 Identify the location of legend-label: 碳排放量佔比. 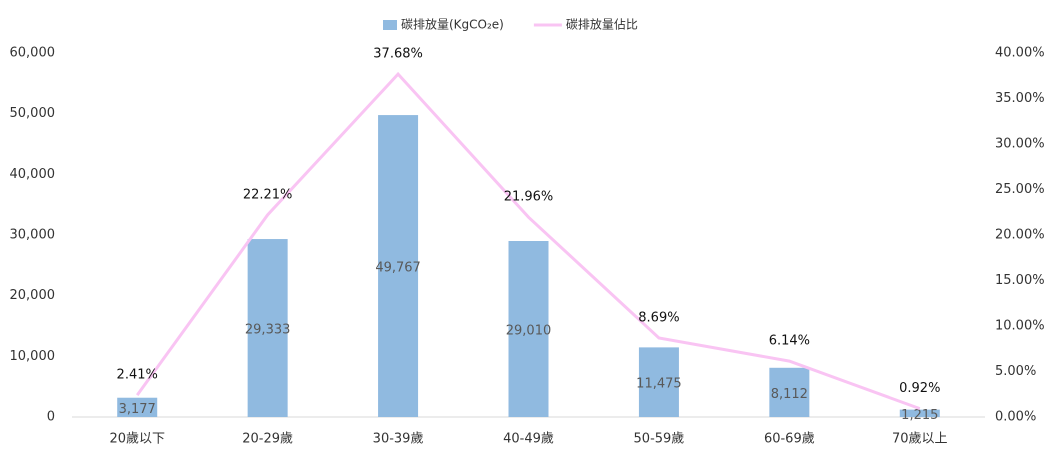
(602, 24).